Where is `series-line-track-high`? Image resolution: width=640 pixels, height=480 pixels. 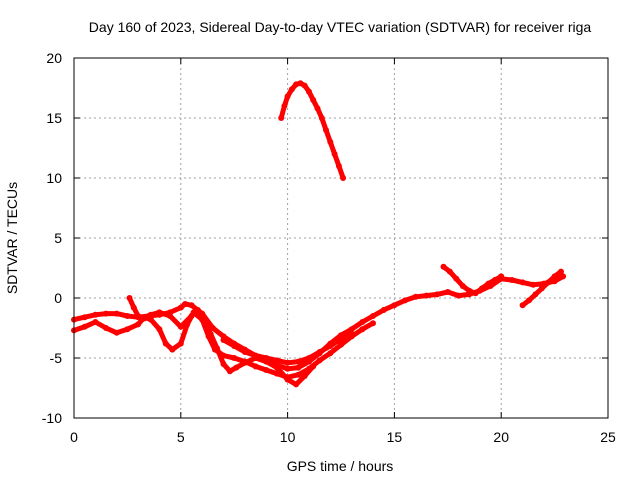
series-line-track-high is located at coordinates (312, 130).